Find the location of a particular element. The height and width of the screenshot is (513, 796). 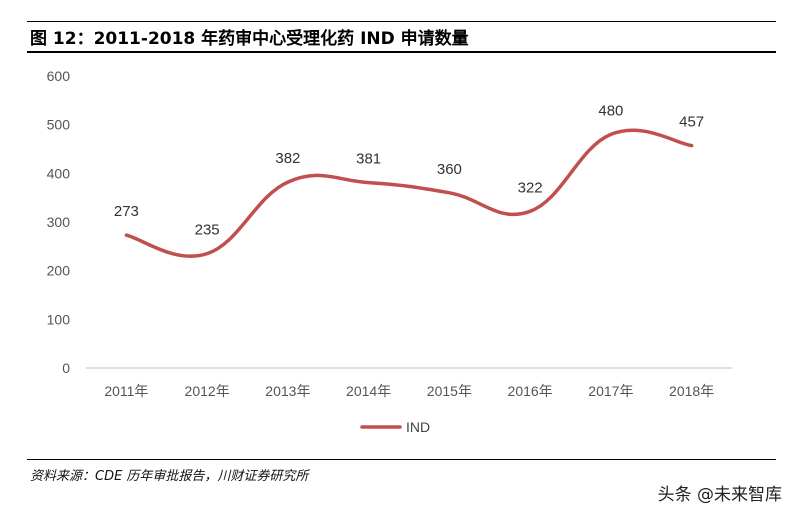

x-tick-label: 2015年 is located at coordinates (449, 391).